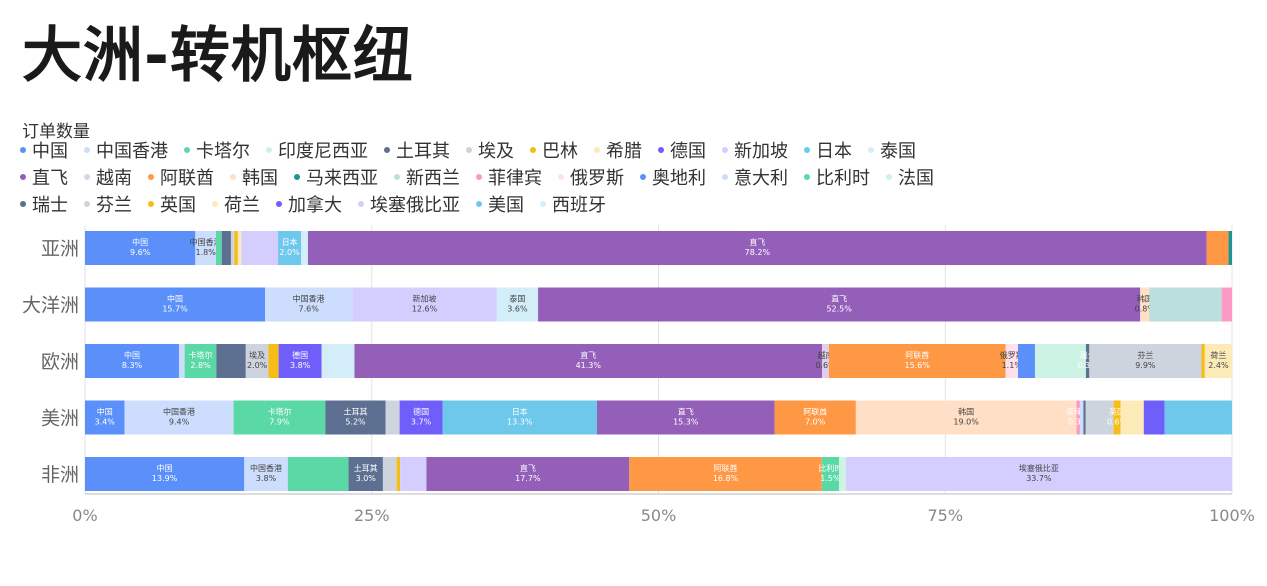 The height and width of the screenshot is (586, 1267). Describe the element at coordinates (892, 150) in the screenshot. I see `legend-item: 泰国` at that location.